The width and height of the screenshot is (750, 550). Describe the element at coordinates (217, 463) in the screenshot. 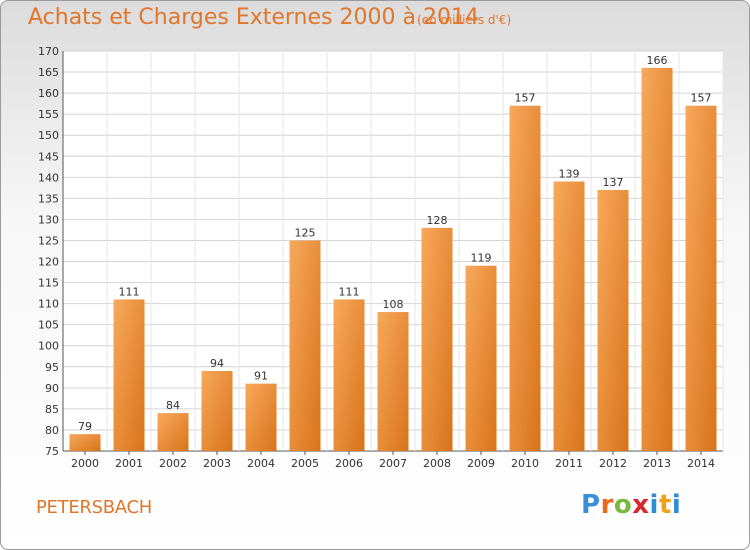

I see `x-tick-label-2003: 2003` at that location.